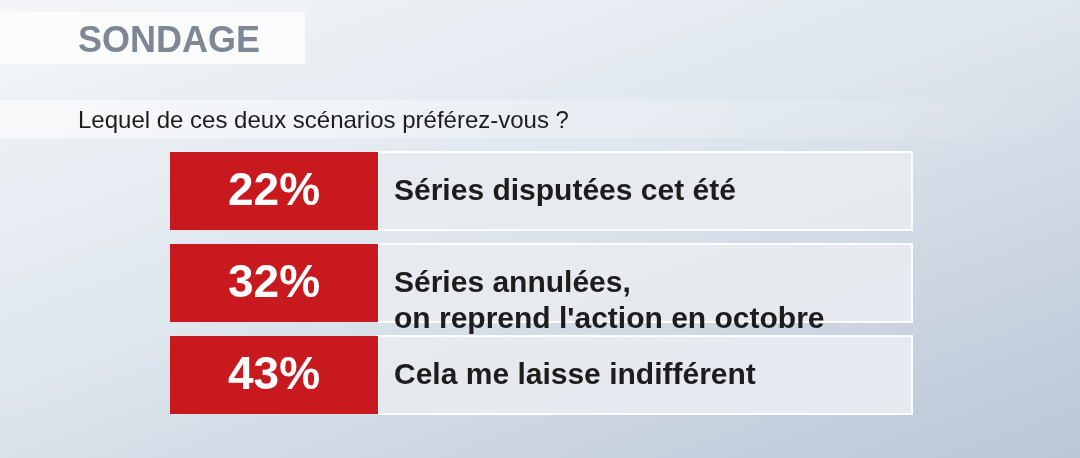 This screenshot has height=458, width=1080. What do you see at coordinates (609, 299) in the screenshot?
I see `category-label: Séries annulées, on reprend l'action en octobre` at bounding box center [609, 299].